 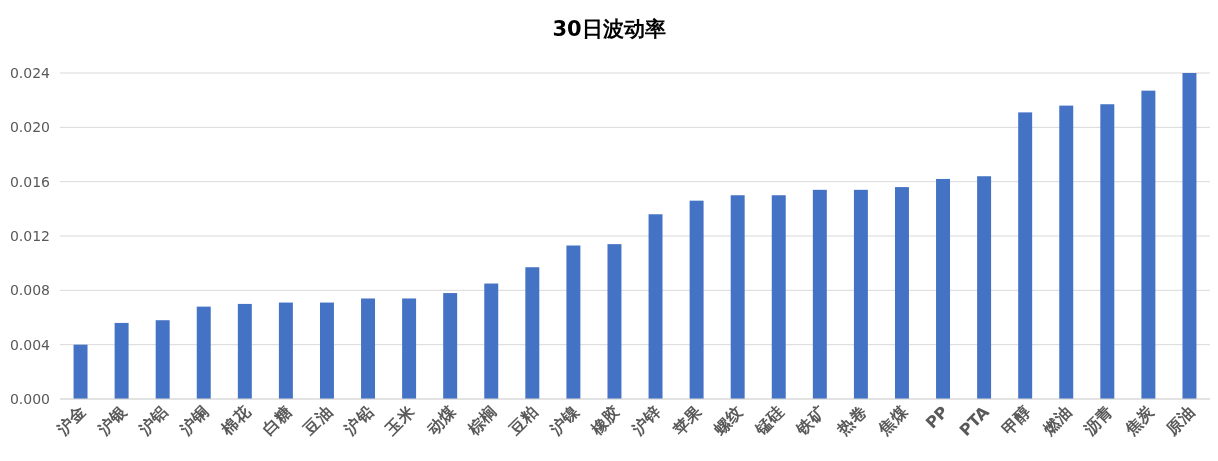 I want to click on y-tick-label: 0.008, so click(x=29, y=290).